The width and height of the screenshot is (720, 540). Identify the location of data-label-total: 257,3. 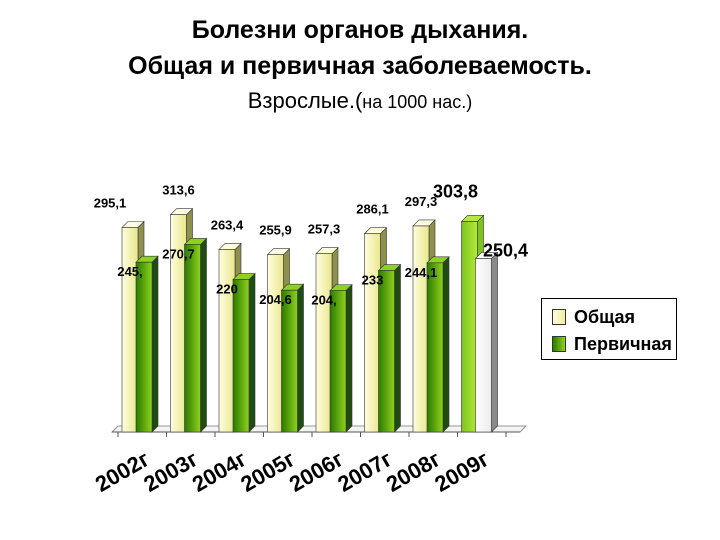
(324, 229).